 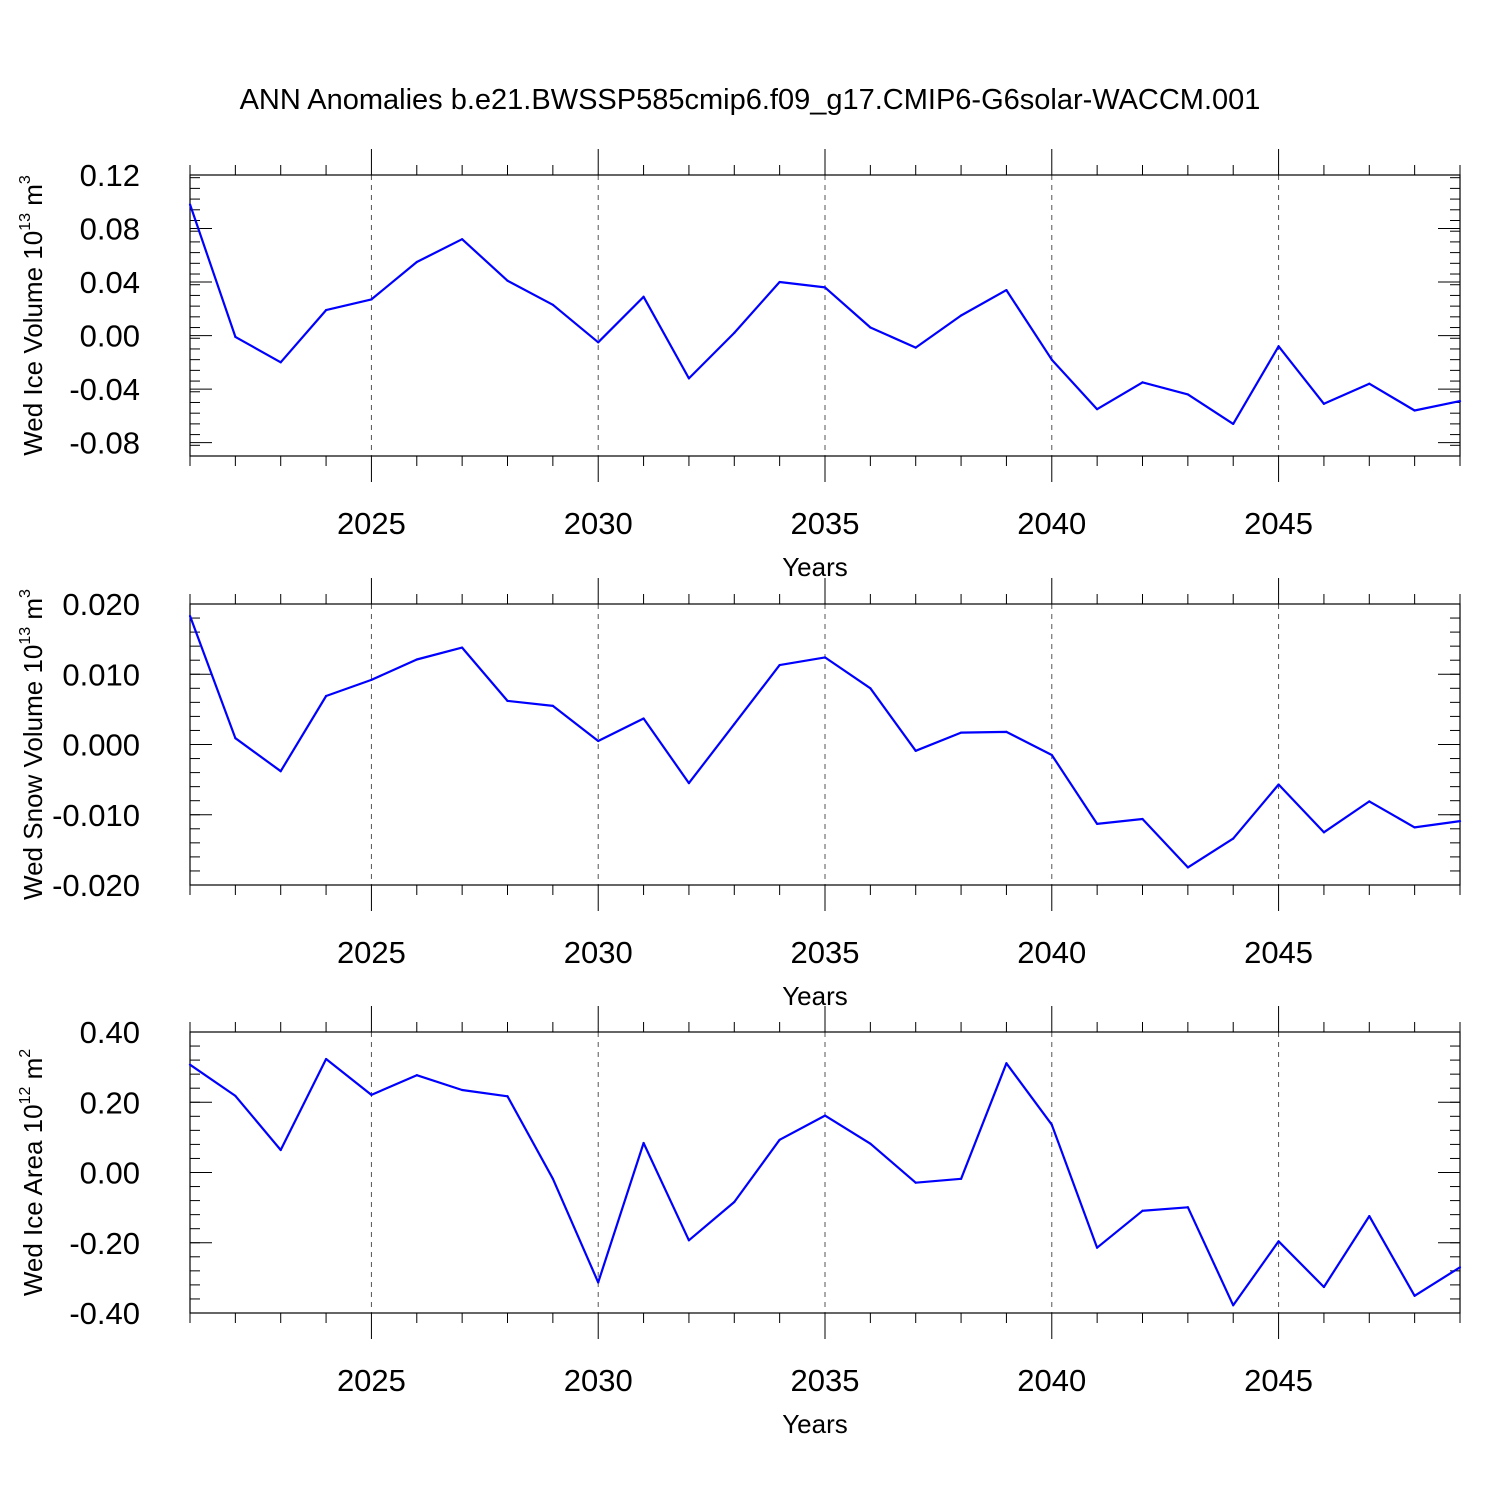 I want to click on y-tick-label: 0.00, so click(x=110, y=336).